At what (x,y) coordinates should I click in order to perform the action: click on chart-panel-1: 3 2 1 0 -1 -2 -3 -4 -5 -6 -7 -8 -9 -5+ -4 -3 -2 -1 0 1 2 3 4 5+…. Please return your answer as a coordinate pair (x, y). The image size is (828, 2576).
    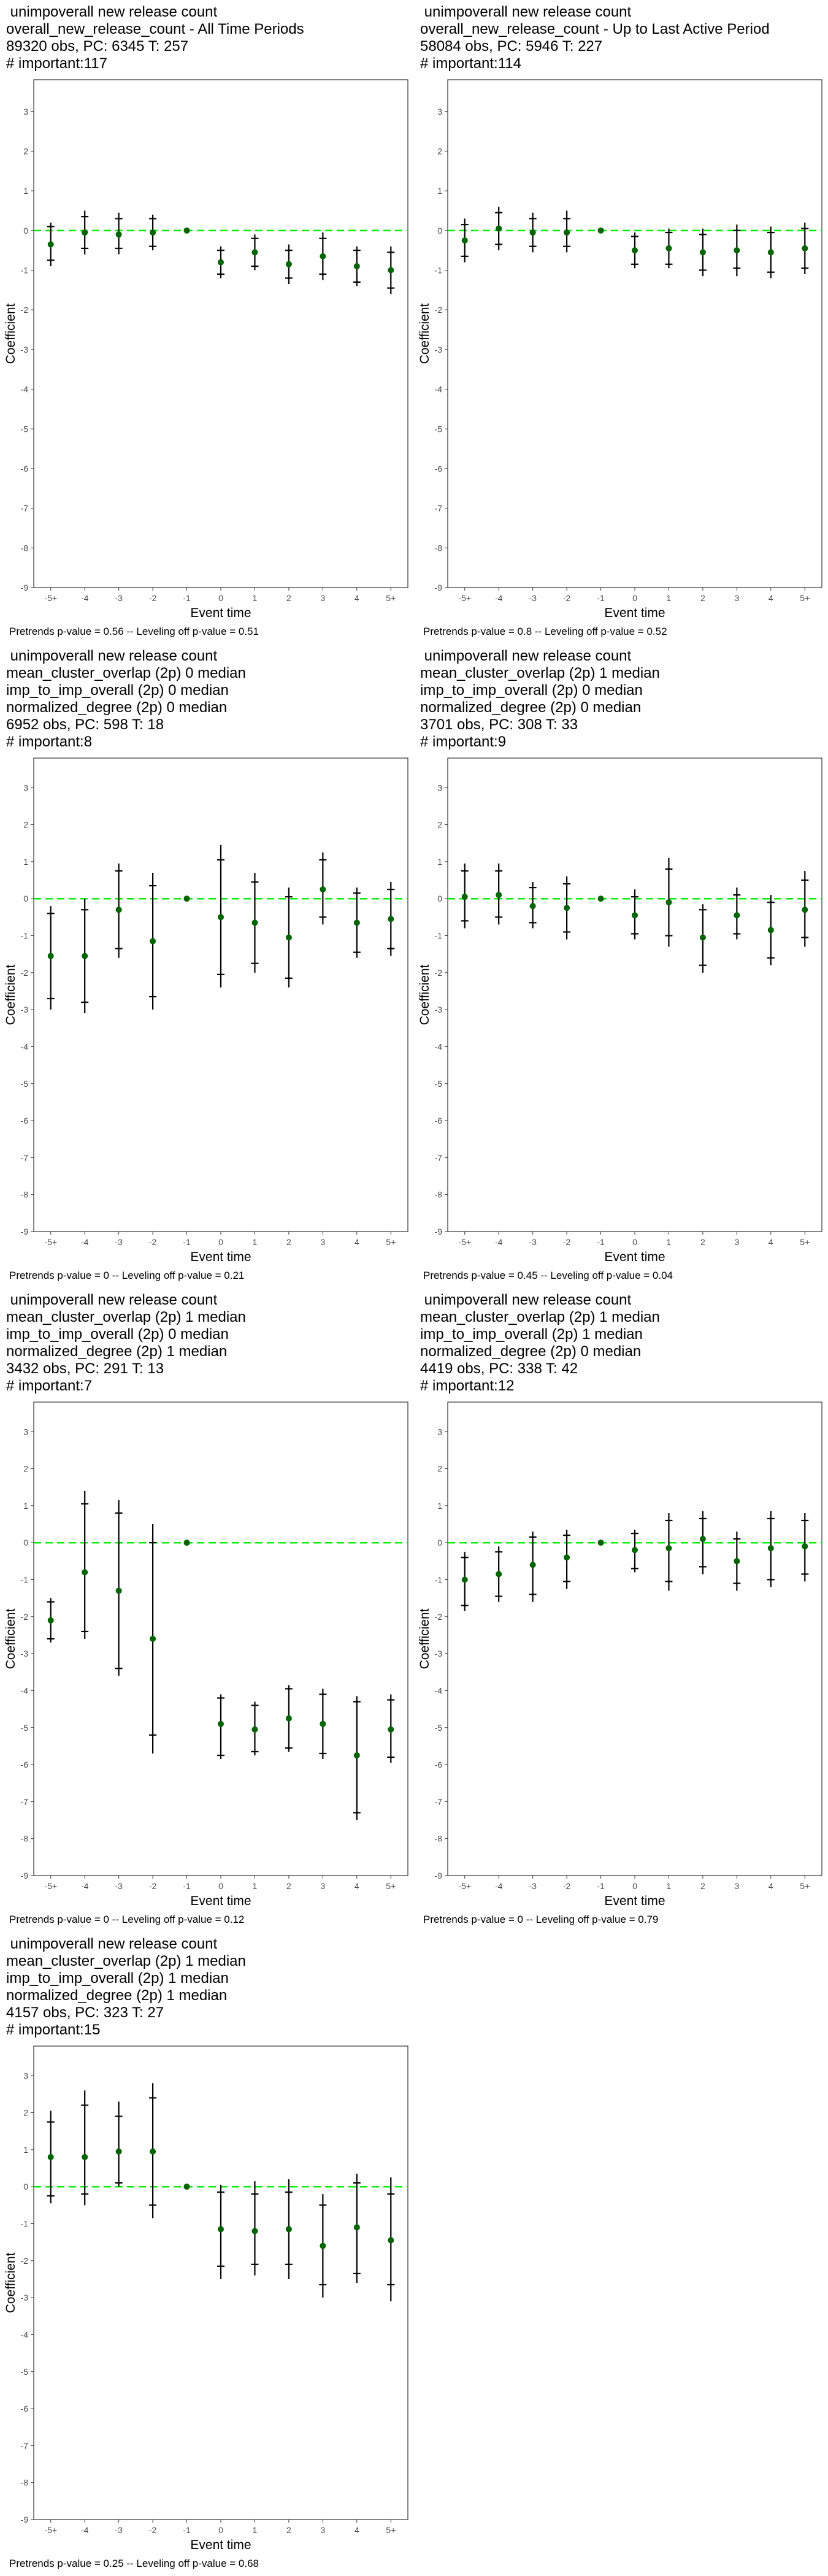
    Looking at the image, I should click on (207, 322).